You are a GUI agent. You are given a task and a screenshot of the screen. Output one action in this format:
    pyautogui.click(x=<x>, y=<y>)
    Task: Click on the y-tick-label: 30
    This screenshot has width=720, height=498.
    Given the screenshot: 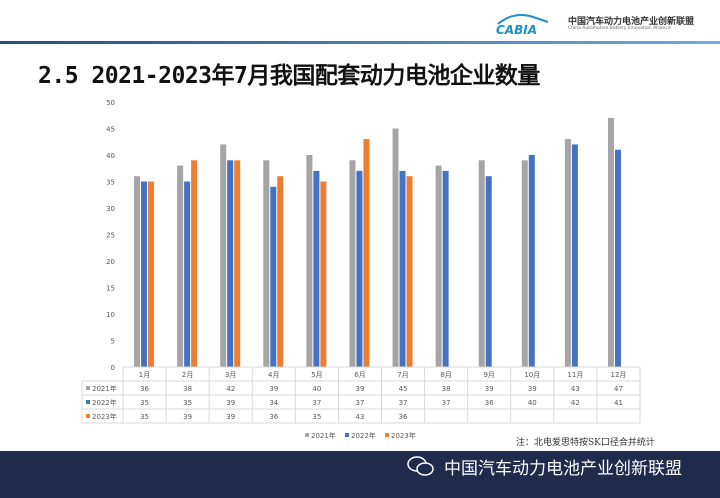 What is the action you would take?
    pyautogui.click(x=110, y=209)
    